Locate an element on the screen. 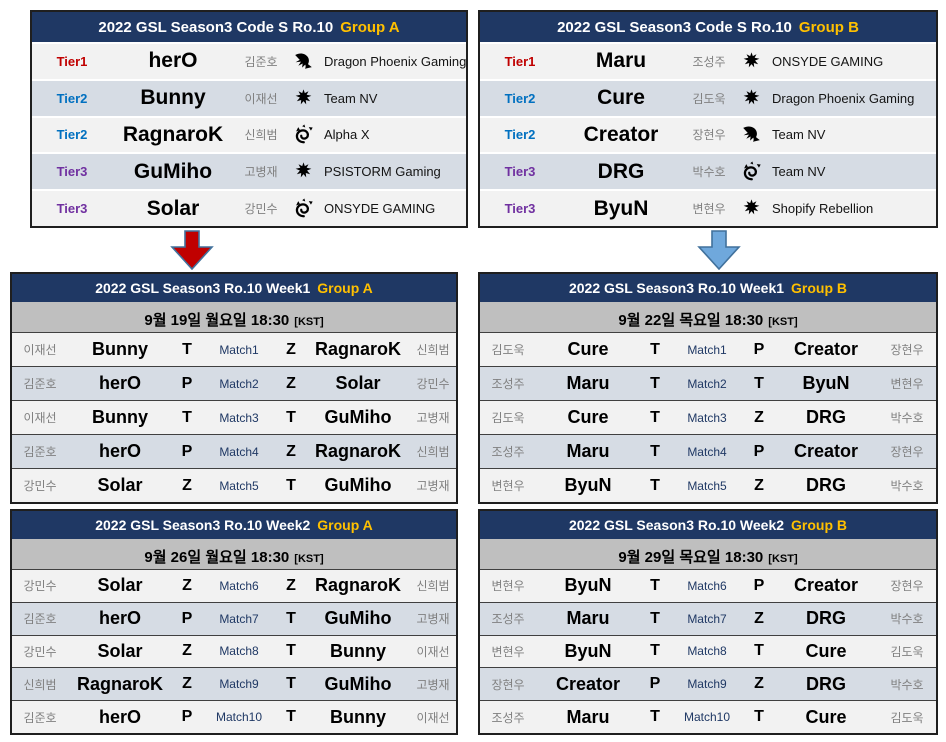 The height and width of the screenshot is (742, 946). right-player-name: GuMiho is located at coordinates (358, 683).